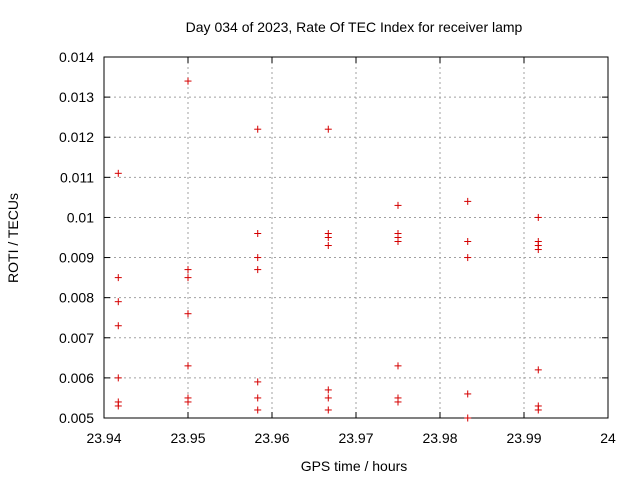  Describe the element at coordinates (355, 438) in the screenshot. I see `x-tick-label: 23.97` at that location.